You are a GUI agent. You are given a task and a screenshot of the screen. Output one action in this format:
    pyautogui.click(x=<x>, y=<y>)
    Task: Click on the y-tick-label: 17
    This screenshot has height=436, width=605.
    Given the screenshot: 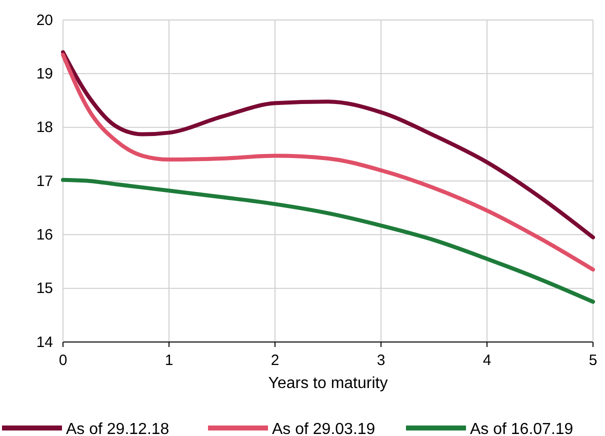 What is the action you would take?
    pyautogui.click(x=44, y=181)
    